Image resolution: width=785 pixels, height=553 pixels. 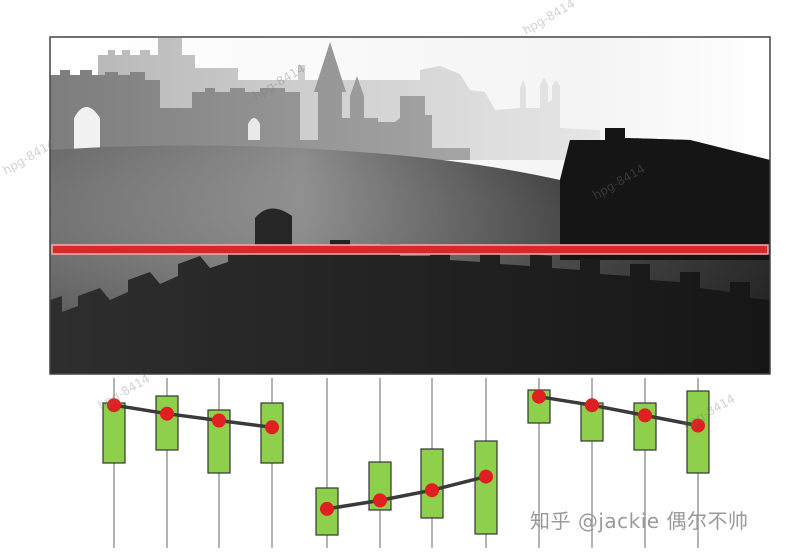 What do you see at coordinates (254, 129) in the screenshot?
I see `castle-arch-mid` at bounding box center [254, 129].